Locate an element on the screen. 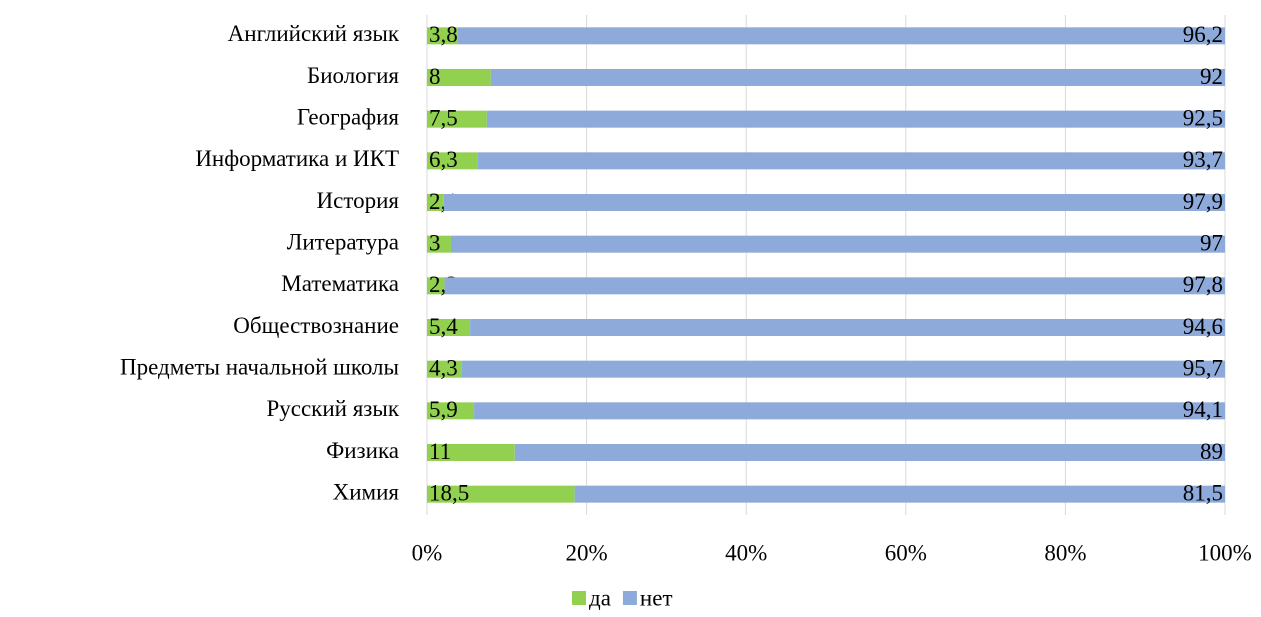  data-label: 7,5 is located at coordinates (443, 117).